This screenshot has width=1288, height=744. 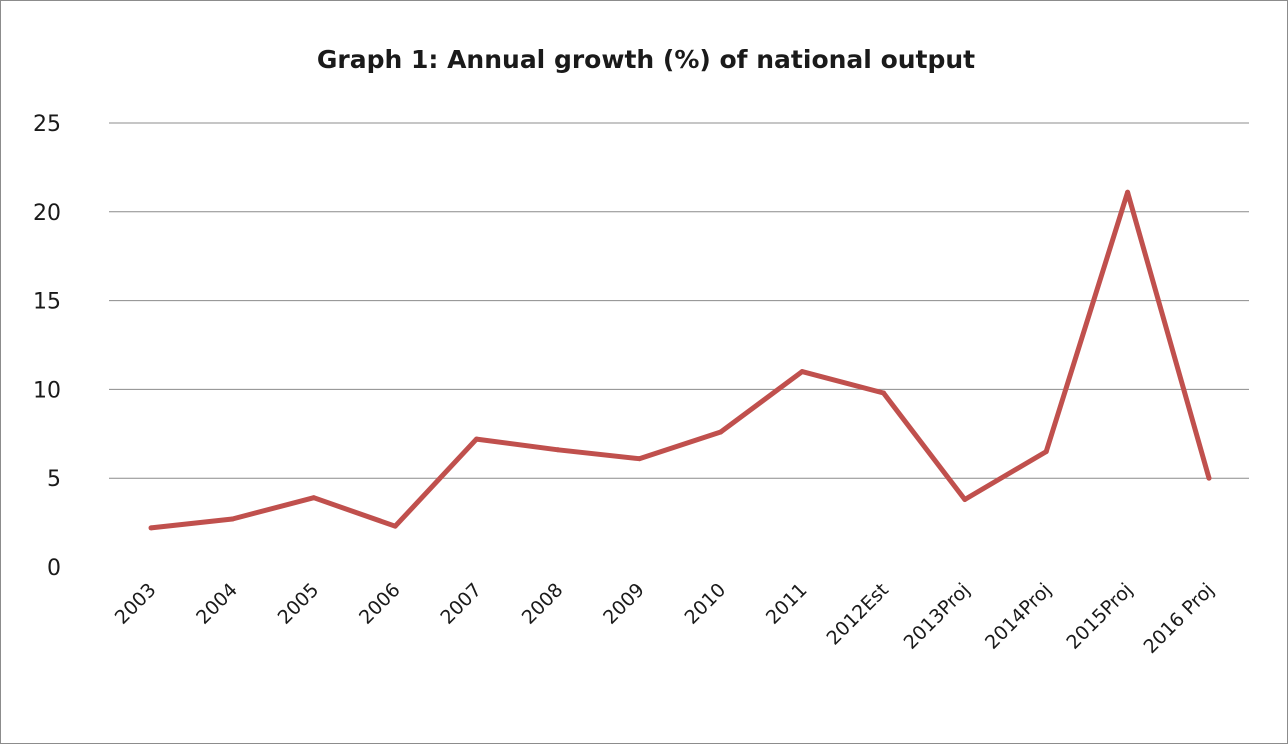 I want to click on x-category-label: 2005, so click(x=299, y=604).